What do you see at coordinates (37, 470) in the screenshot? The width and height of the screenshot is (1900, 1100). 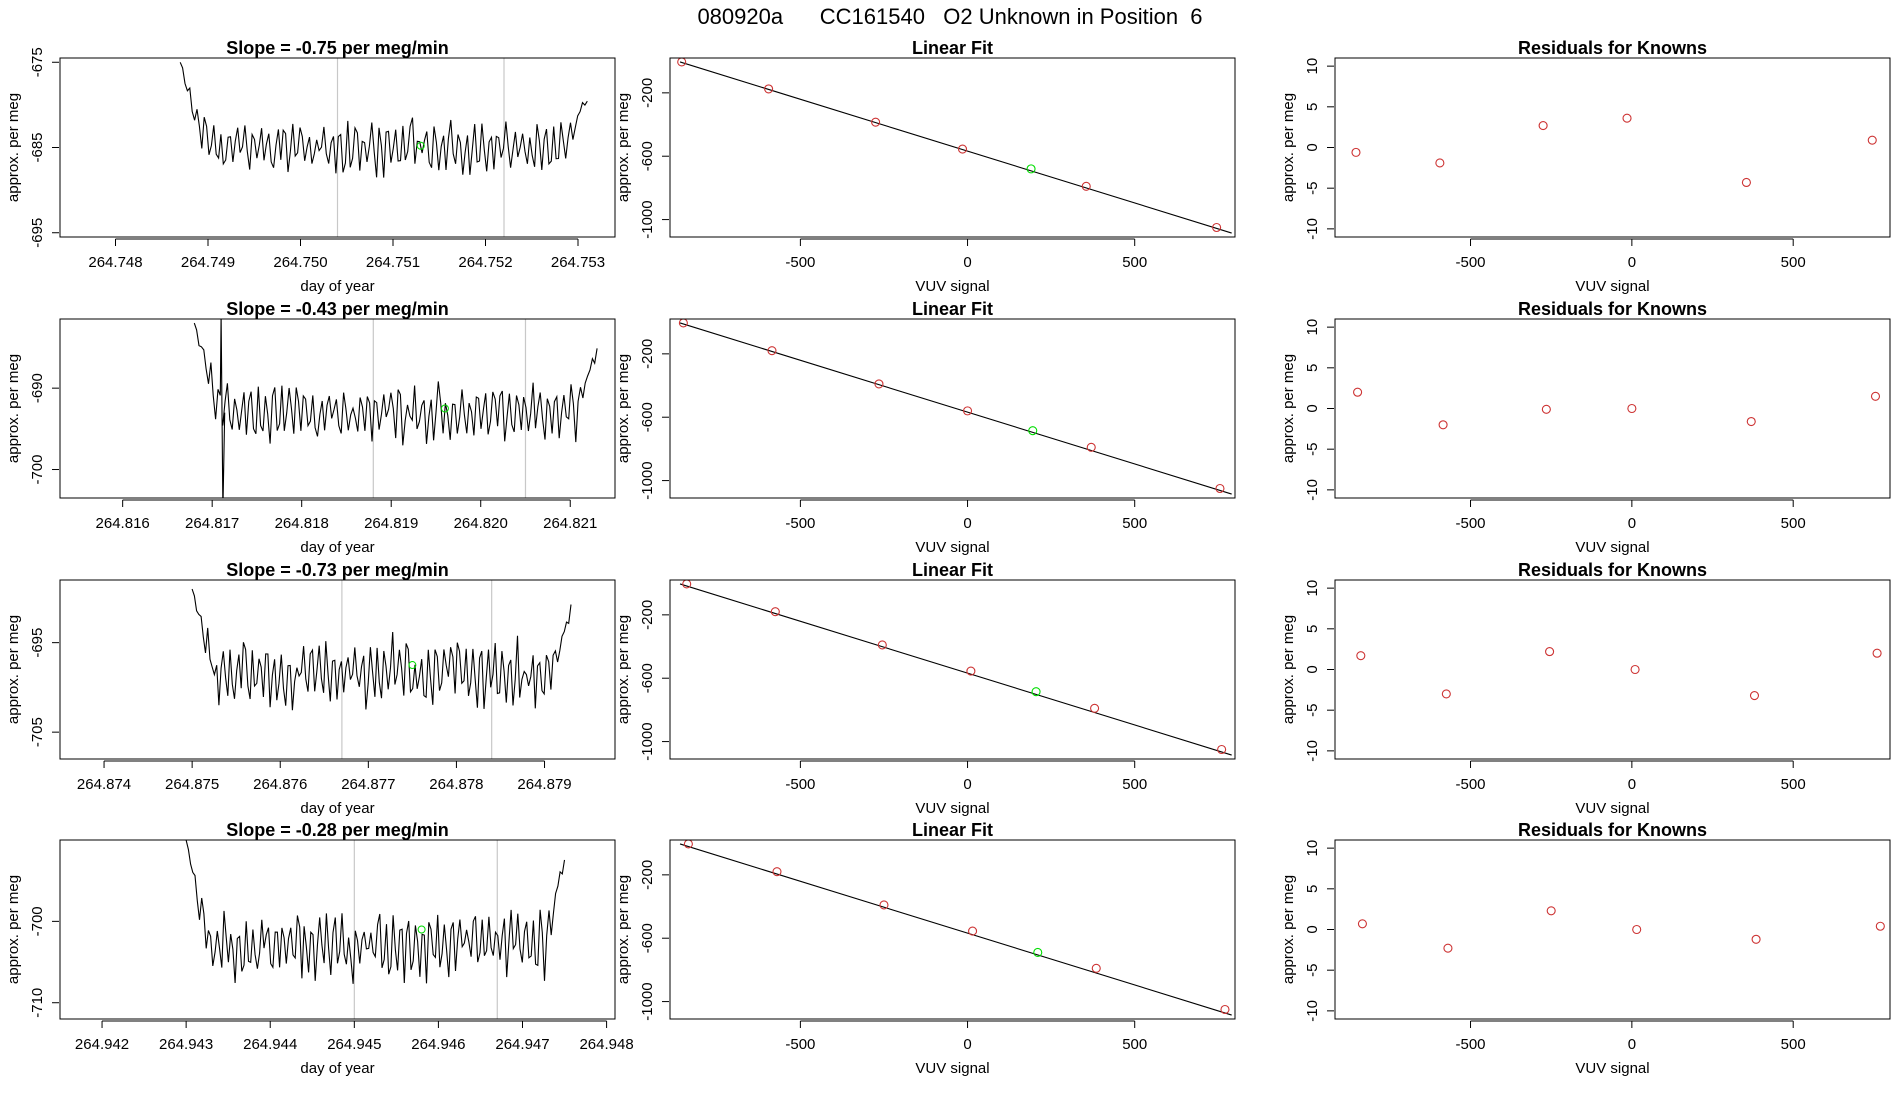 I see `y-tick-label: -700` at bounding box center [37, 470].